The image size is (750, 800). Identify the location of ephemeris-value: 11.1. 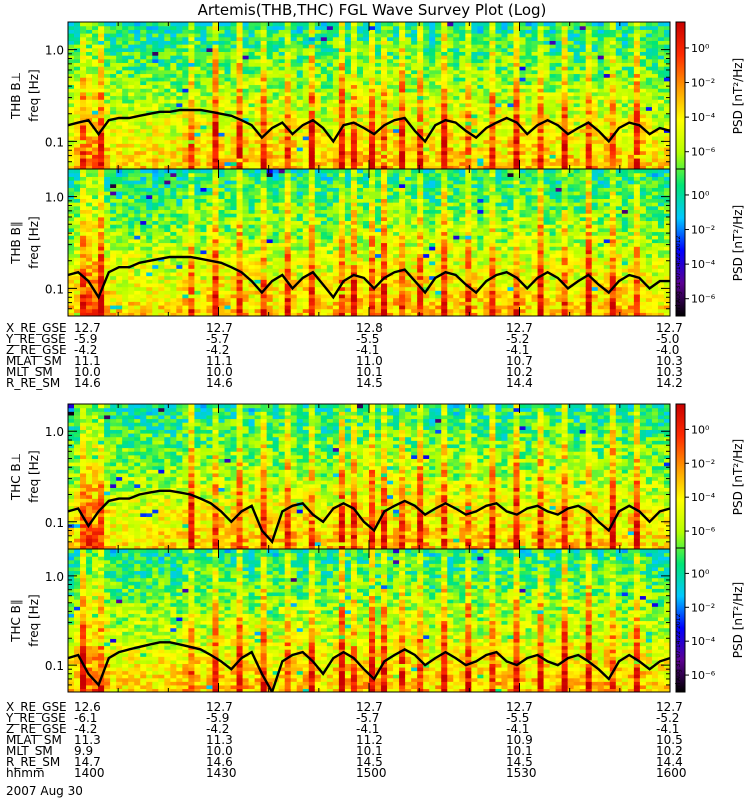
(219, 361).